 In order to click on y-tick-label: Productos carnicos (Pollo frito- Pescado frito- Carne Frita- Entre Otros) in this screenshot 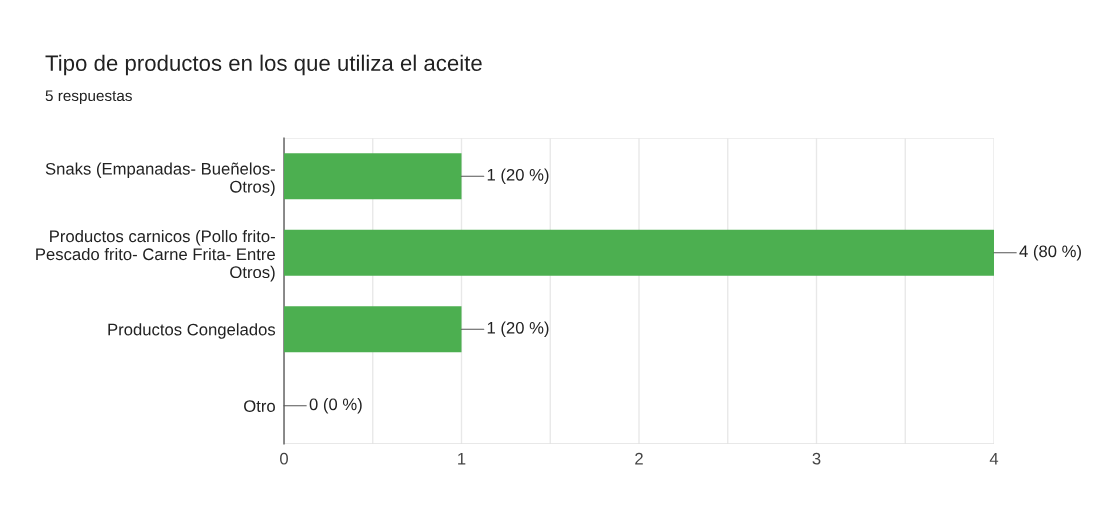, I will do `click(155, 255)`.